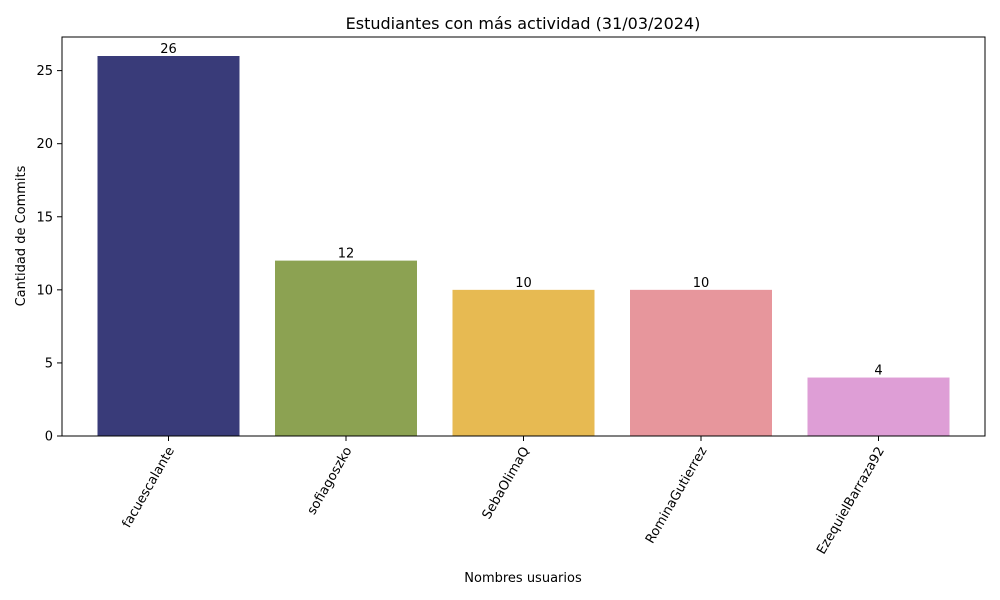 This screenshot has width=1000, height=600. Describe the element at coordinates (44, 217) in the screenshot. I see `y-tick-label: 15` at that location.